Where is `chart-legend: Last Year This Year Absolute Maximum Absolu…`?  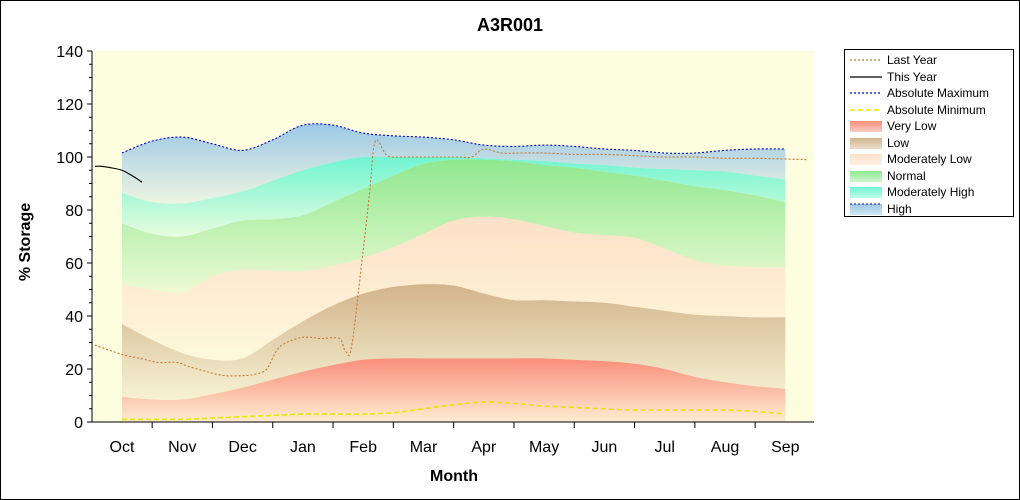
chart-legend: Last Year This Year Absolute Maximum Absolu… is located at coordinates (929, 133).